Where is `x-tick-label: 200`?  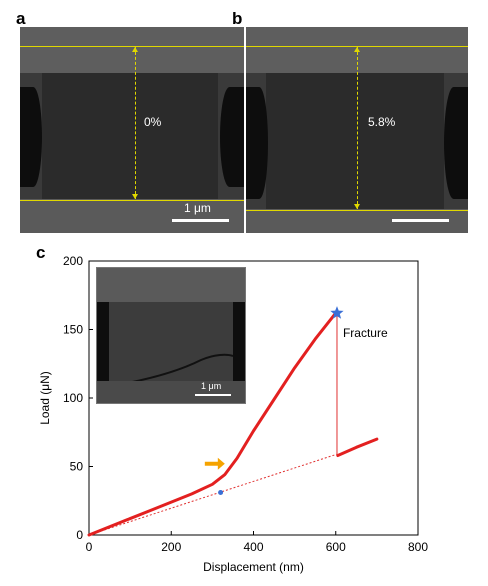
x-tick-label: 200 is located at coordinates (171, 547).